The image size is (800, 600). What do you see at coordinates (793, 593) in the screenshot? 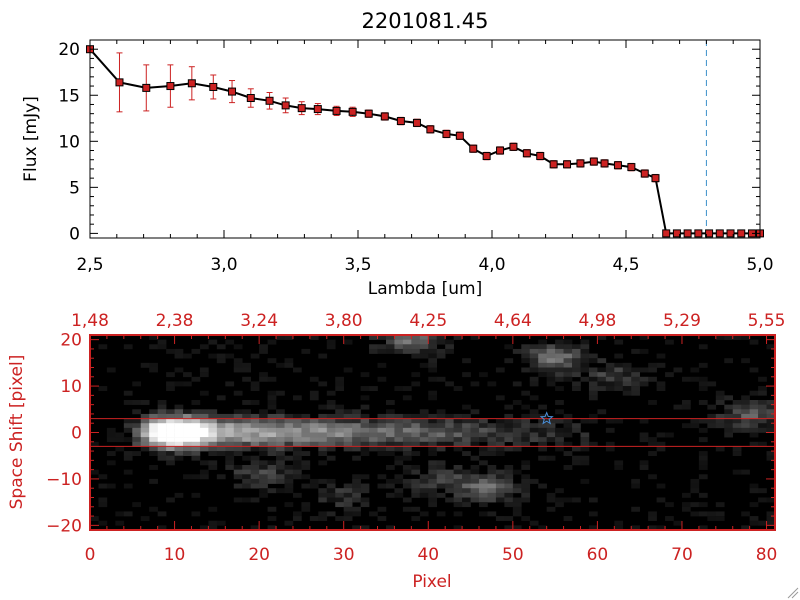
I see `resize-grip-icon` at bounding box center [793, 593].